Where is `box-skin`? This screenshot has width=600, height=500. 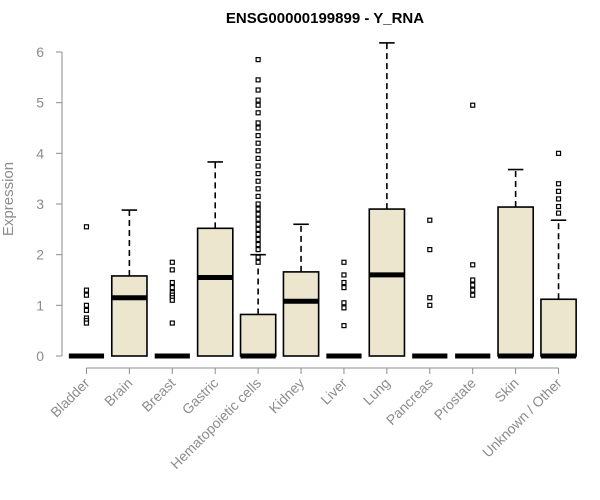 box-skin is located at coordinates (516, 263).